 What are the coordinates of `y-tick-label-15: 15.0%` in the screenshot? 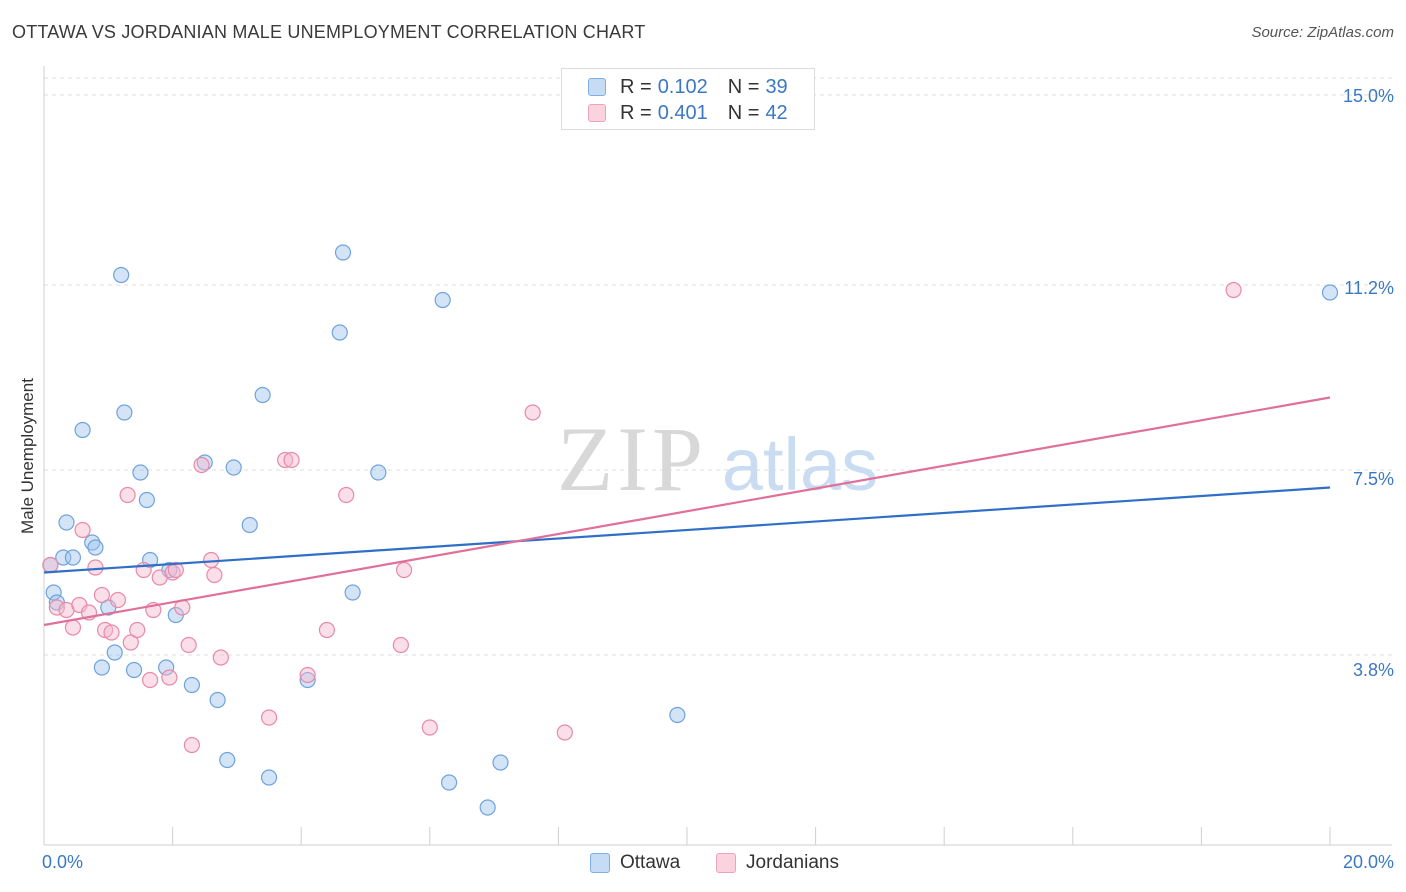 It's located at (1368, 96).